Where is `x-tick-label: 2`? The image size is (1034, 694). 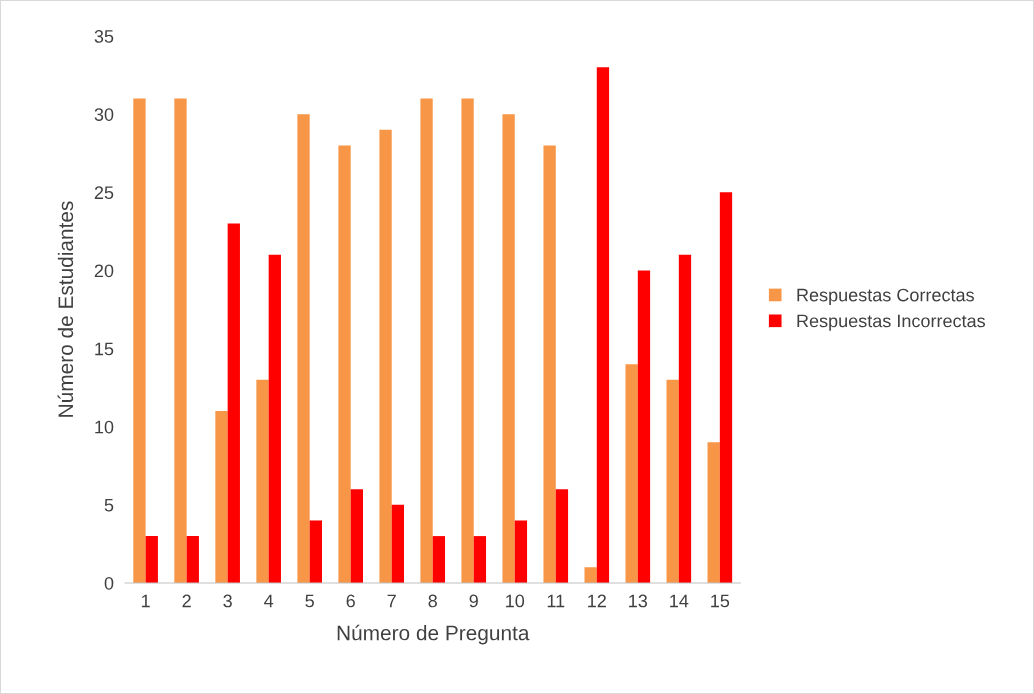 x-tick-label: 2 is located at coordinates (186, 601).